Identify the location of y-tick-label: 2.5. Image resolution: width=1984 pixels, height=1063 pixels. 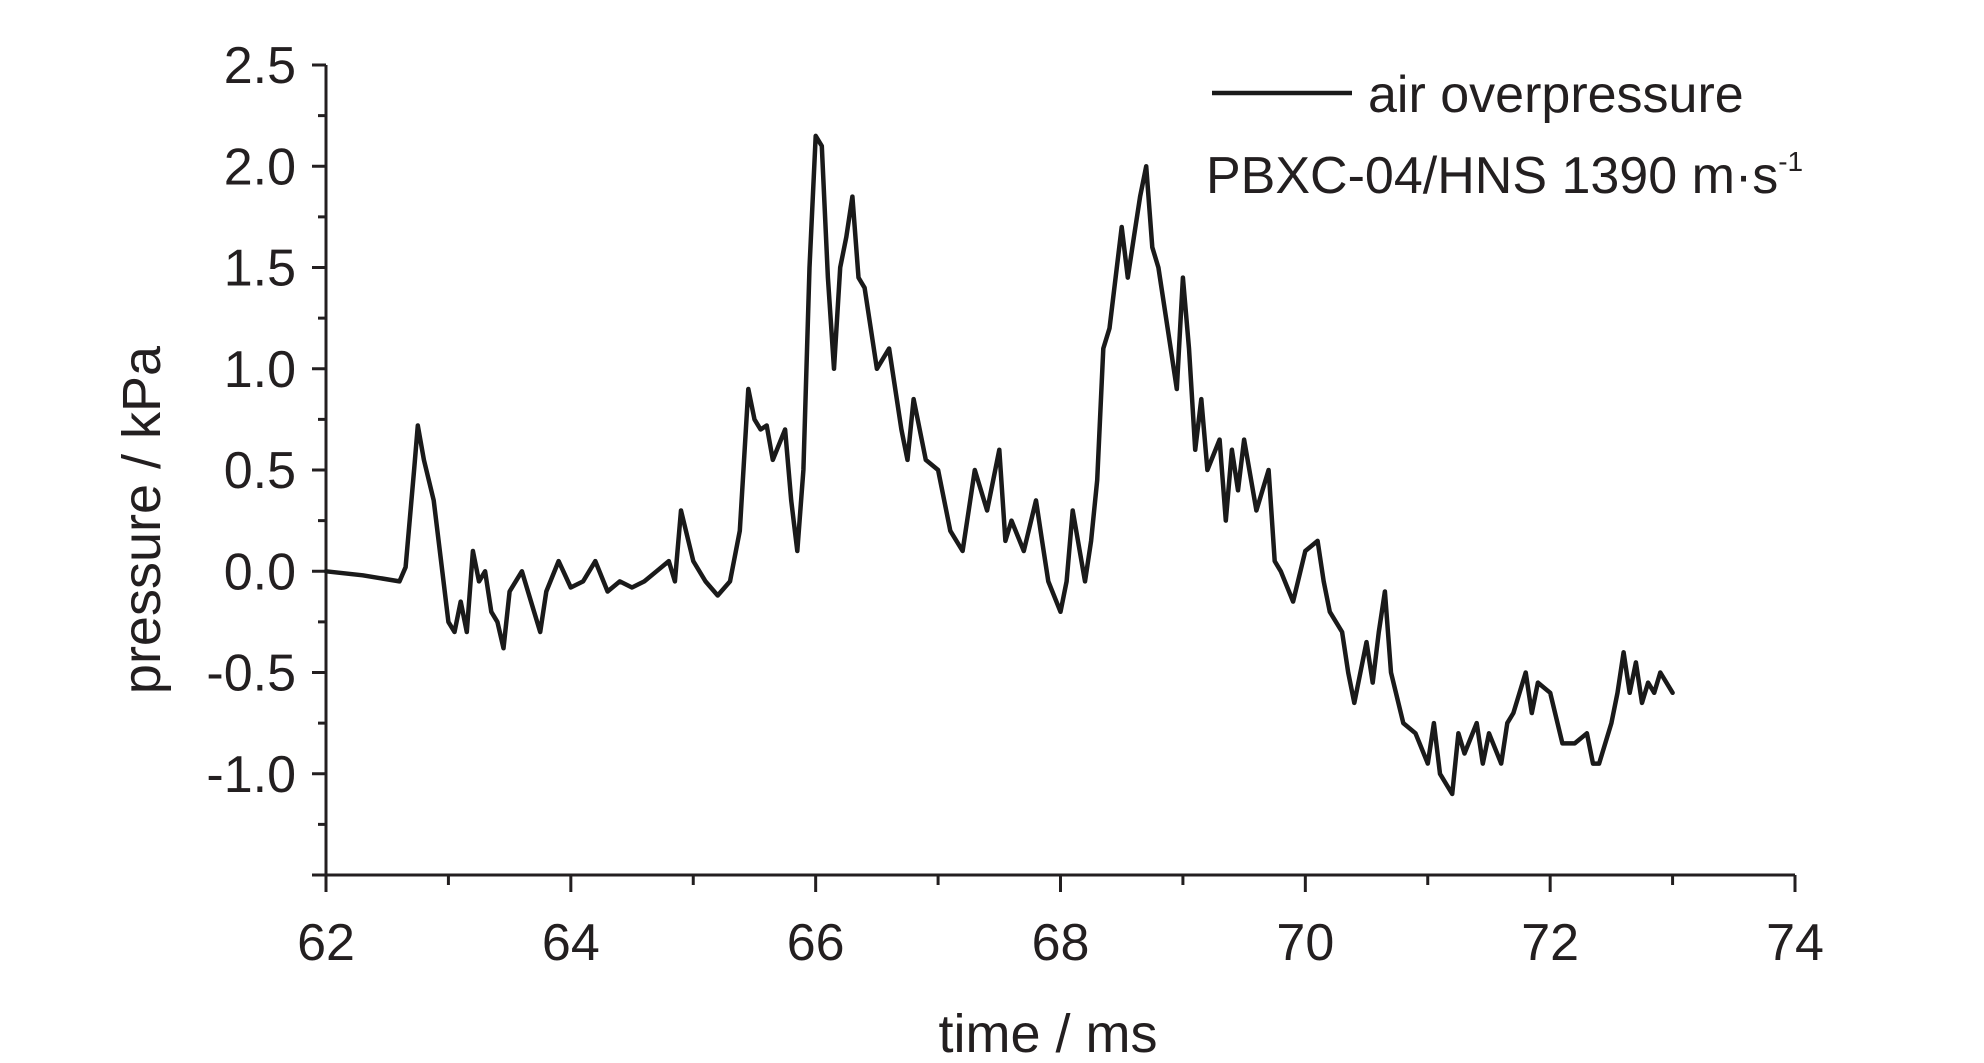
(260, 66).